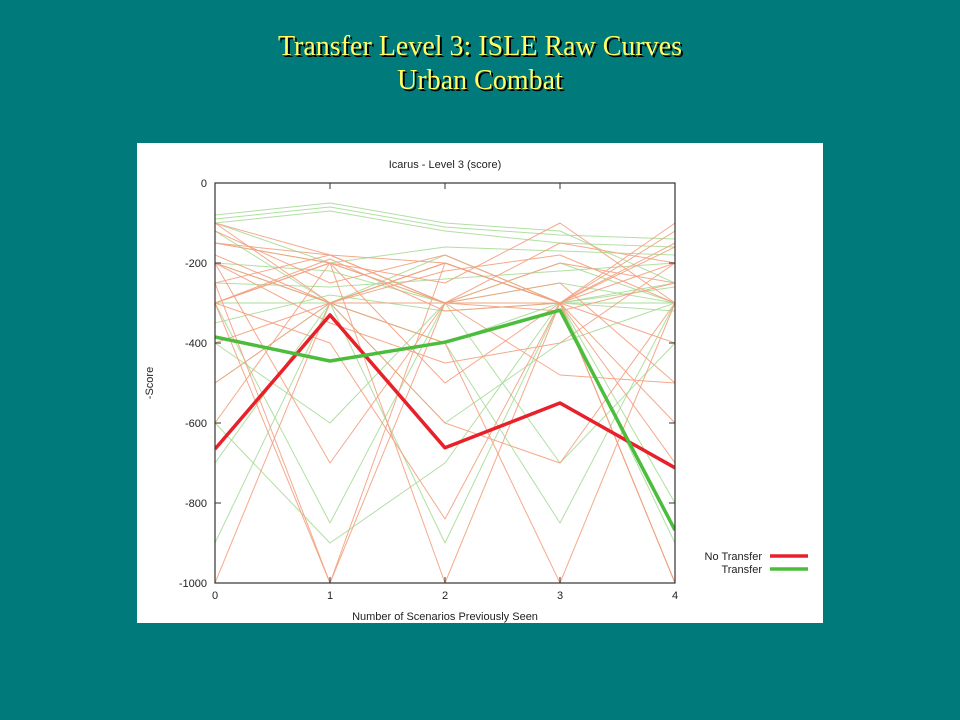 This screenshot has height=720, width=960. What do you see at coordinates (560, 596) in the screenshot?
I see `x-tick-label: 3` at bounding box center [560, 596].